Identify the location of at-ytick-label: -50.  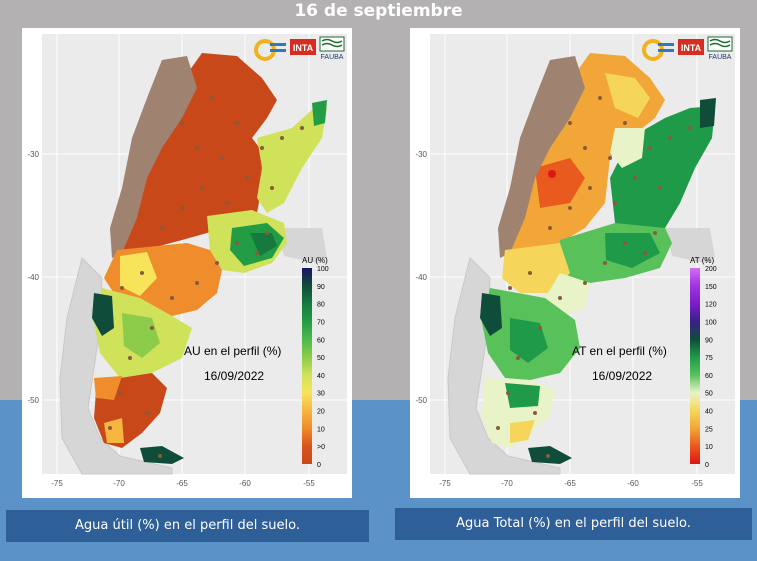
(421, 400).